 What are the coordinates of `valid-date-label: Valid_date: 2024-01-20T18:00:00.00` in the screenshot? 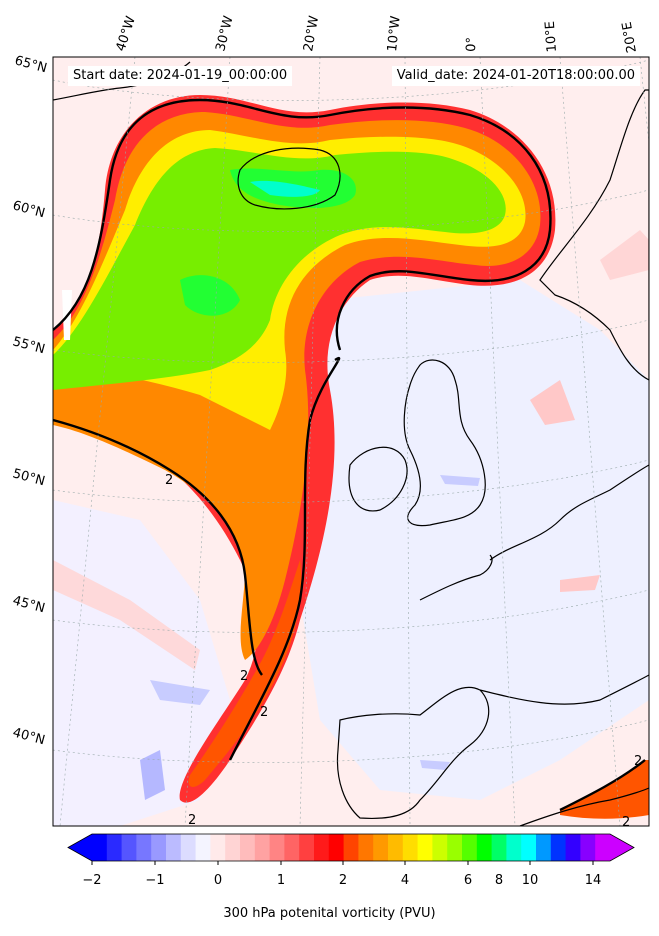 It's located at (515, 76).